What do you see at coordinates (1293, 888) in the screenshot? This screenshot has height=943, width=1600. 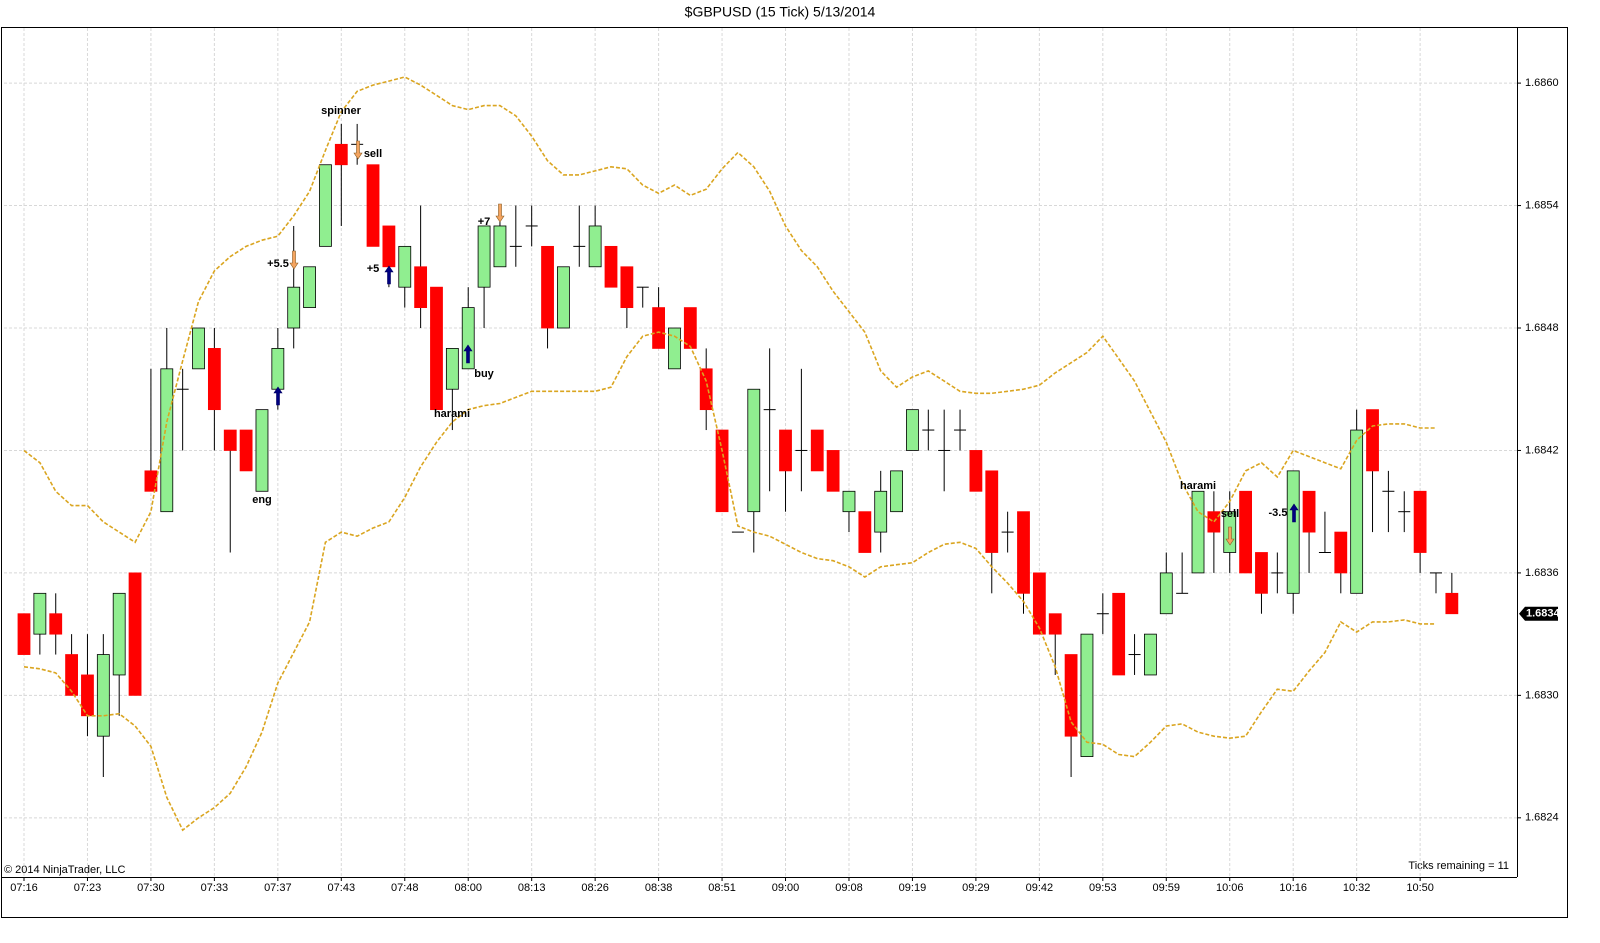 I see `x-tick-label: 10:16` at bounding box center [1293, 888].